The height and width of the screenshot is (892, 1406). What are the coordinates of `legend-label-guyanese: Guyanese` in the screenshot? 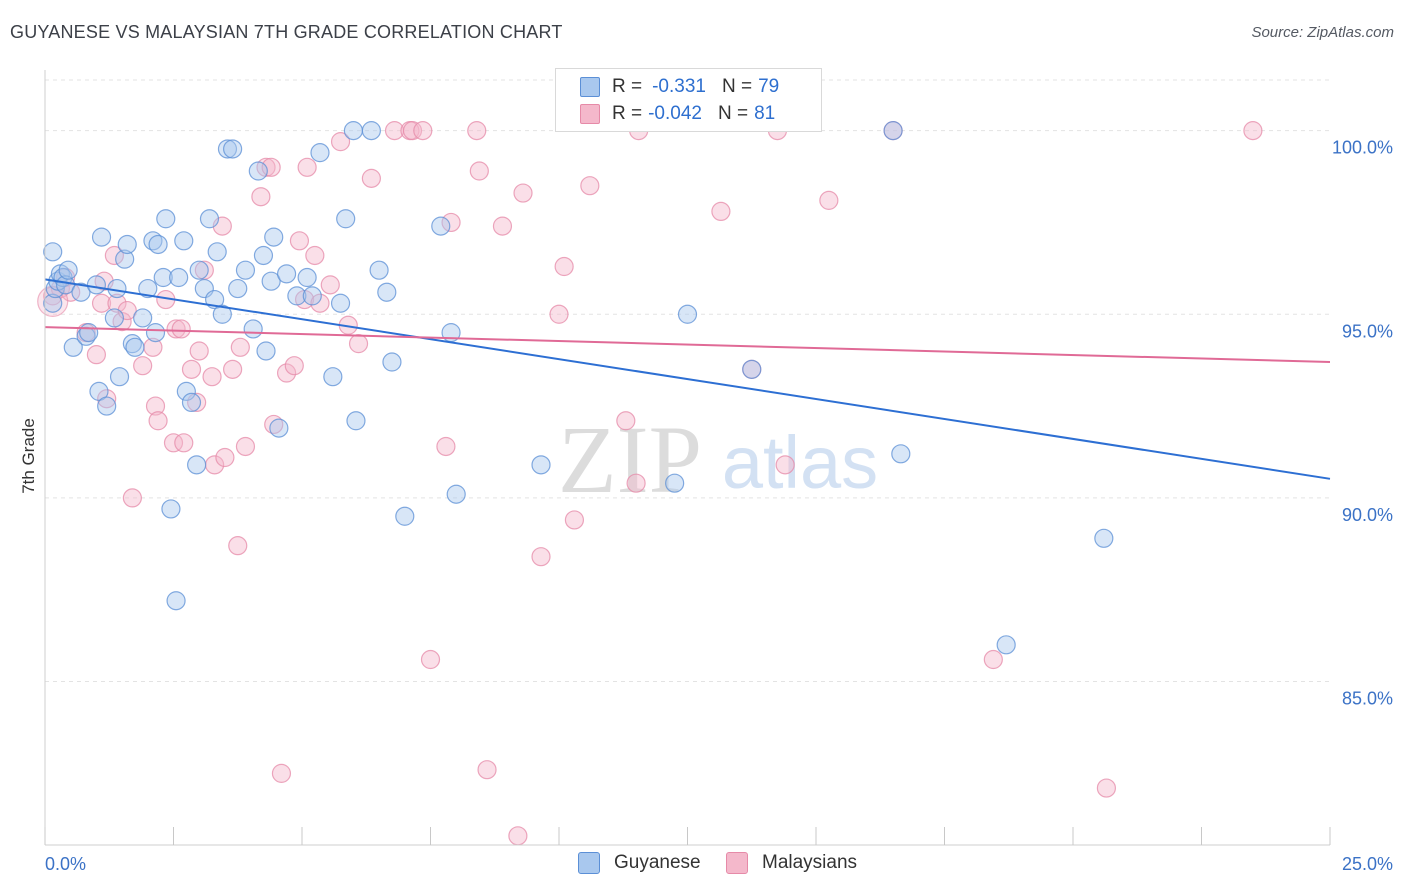 It's located at (657, 862).